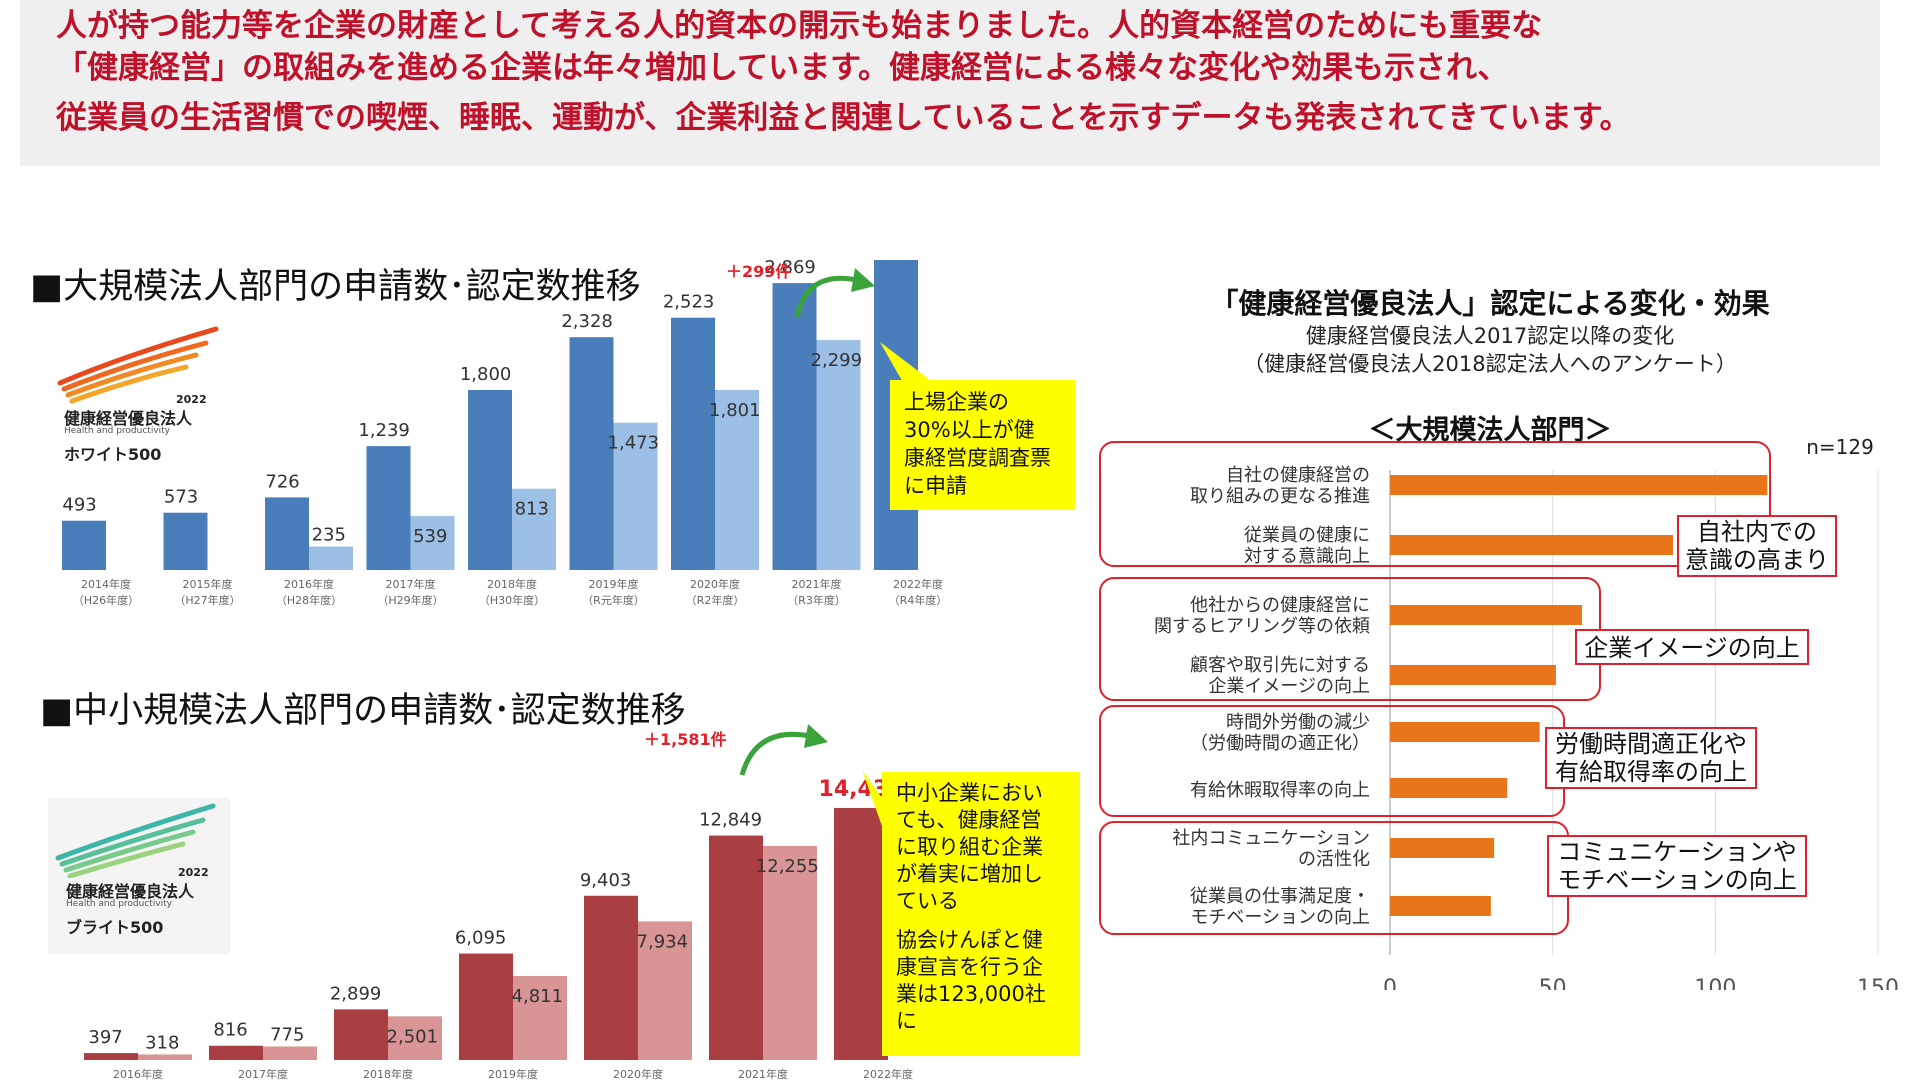  Describe the element at coordinates (1280, 790) in the screenshot. I see `effect-category-label: 有給休暇取得率の向上` at that location.